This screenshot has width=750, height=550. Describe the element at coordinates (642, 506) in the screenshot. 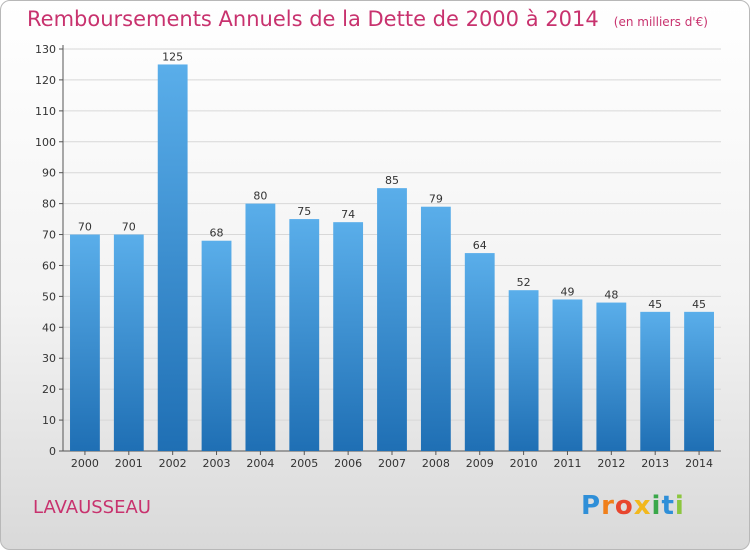

I see `logo-letter: x` at that location.